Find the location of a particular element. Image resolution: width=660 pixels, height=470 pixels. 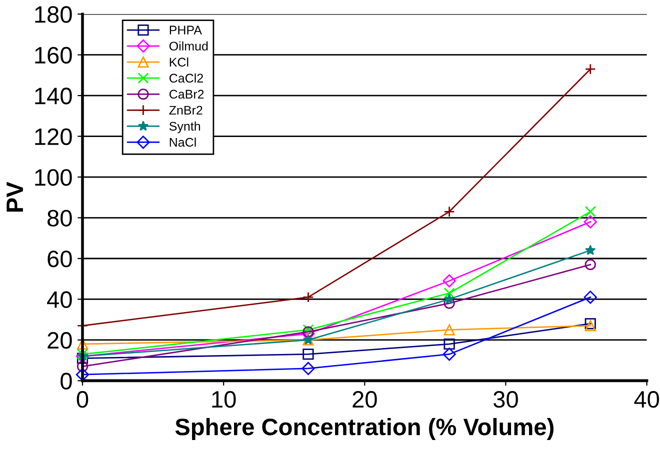

y-tick-label: 80 is located at coordinates (60, 218).